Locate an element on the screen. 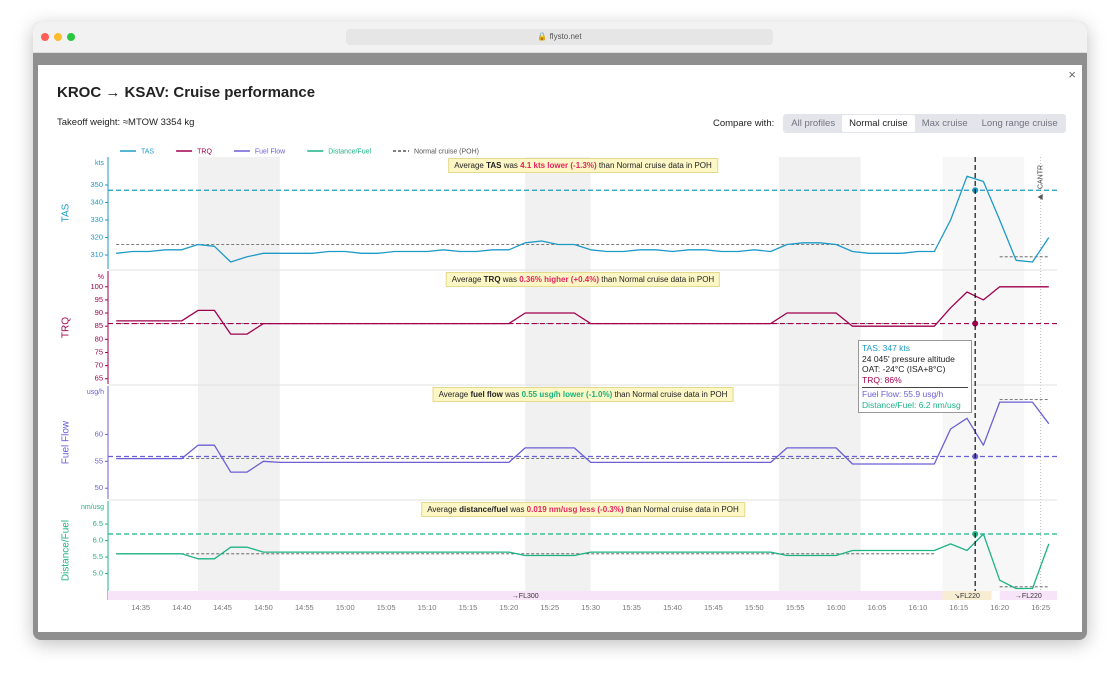 This screenshot has width=1120, height=688. tooltip-line: OAT: -24°C (ISA+8°C) is located at coordinates (904, 369).